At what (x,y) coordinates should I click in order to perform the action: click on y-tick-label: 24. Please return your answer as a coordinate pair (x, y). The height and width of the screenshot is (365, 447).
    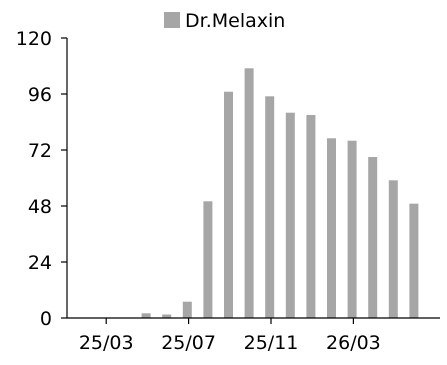
    Looking at the image, I should click on (40, 263).